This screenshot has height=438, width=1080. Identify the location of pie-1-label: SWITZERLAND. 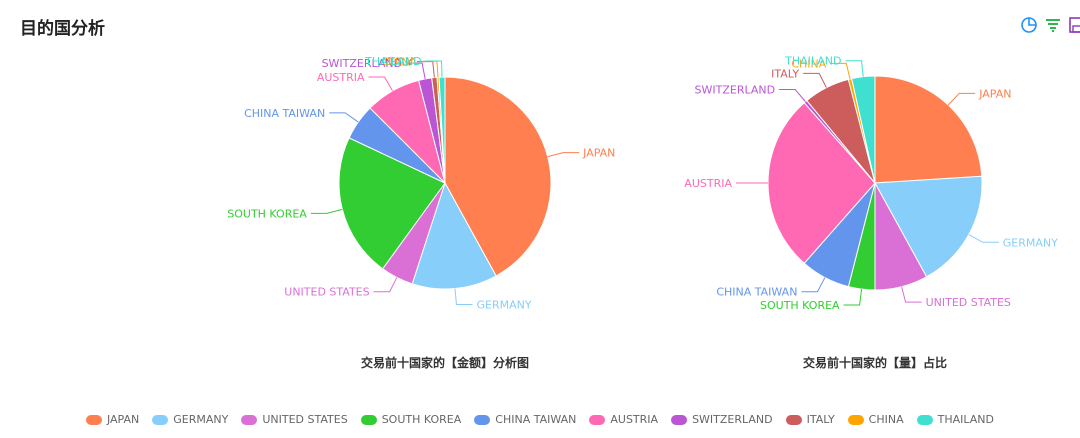
(362, 63).